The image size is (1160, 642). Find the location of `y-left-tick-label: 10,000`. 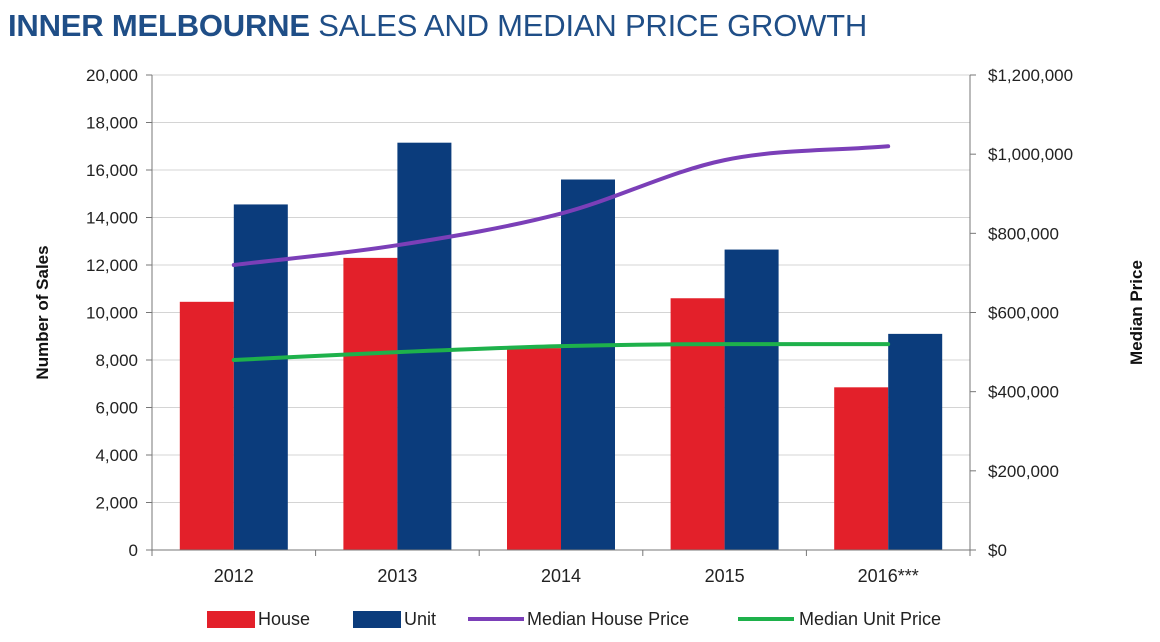

y-left-tick-label: 10,000 is located at coordinates (112, 313).